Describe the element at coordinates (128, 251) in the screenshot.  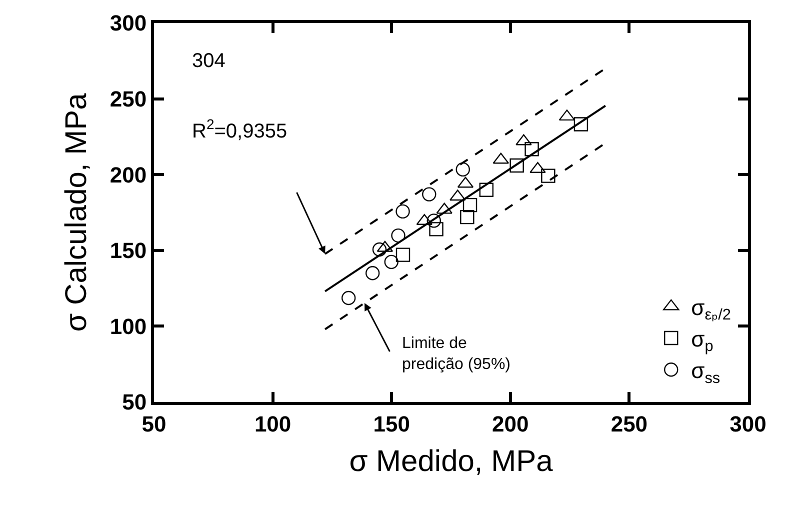
I see `y-tick-label: 150` at that location.